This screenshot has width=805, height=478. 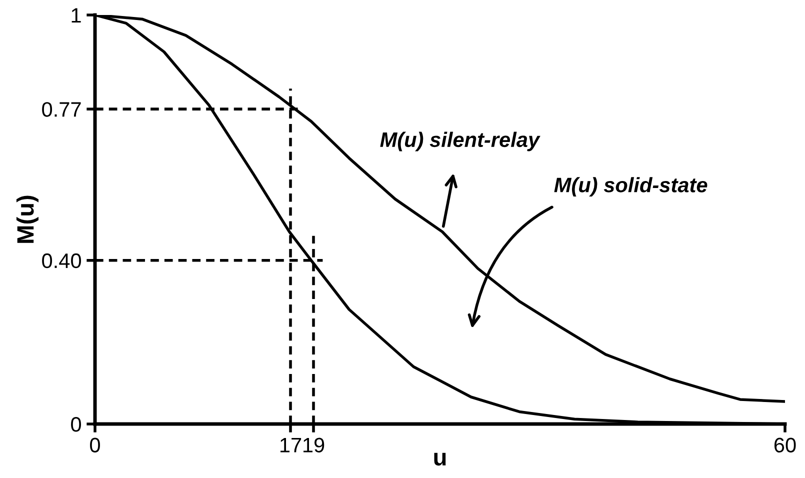 What do you see at coordinates (76, 15) in the screenshot?
I see `y-tick-label: 1` at bounding box center [76, 15].